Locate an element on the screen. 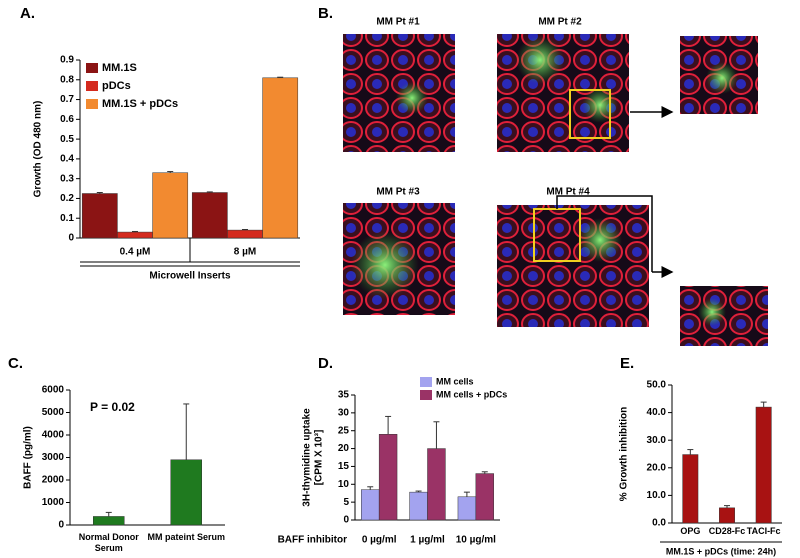  panel-label: B. is located at coordinates (325, 13).